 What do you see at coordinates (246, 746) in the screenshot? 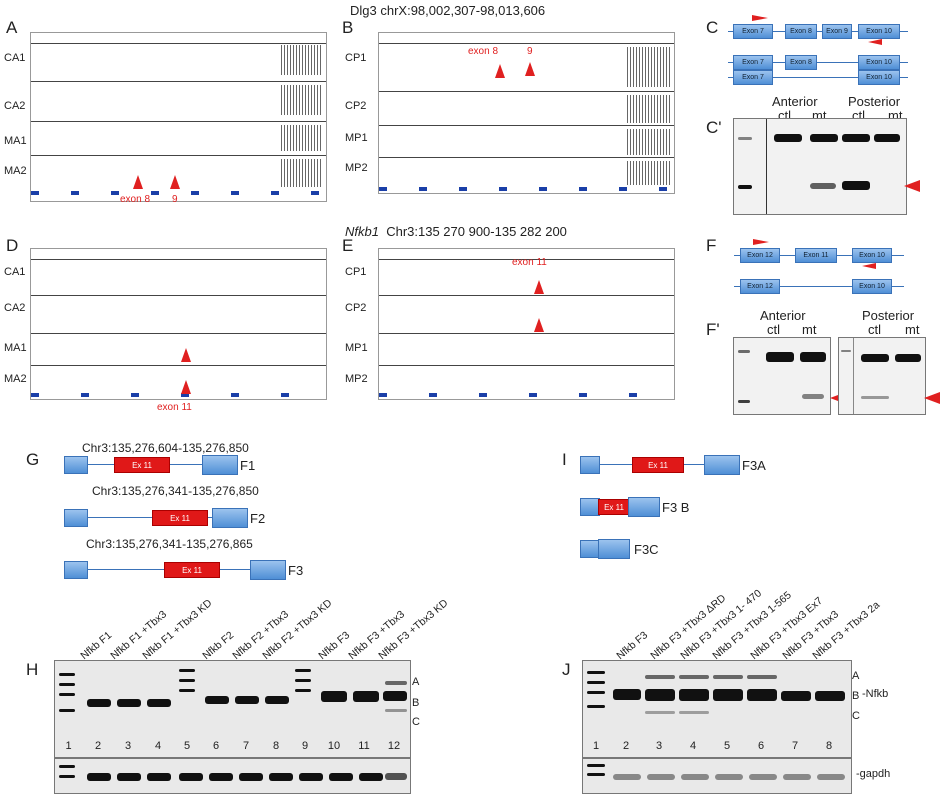
I see `lane-number: 7` at bounding box center [246, 746].